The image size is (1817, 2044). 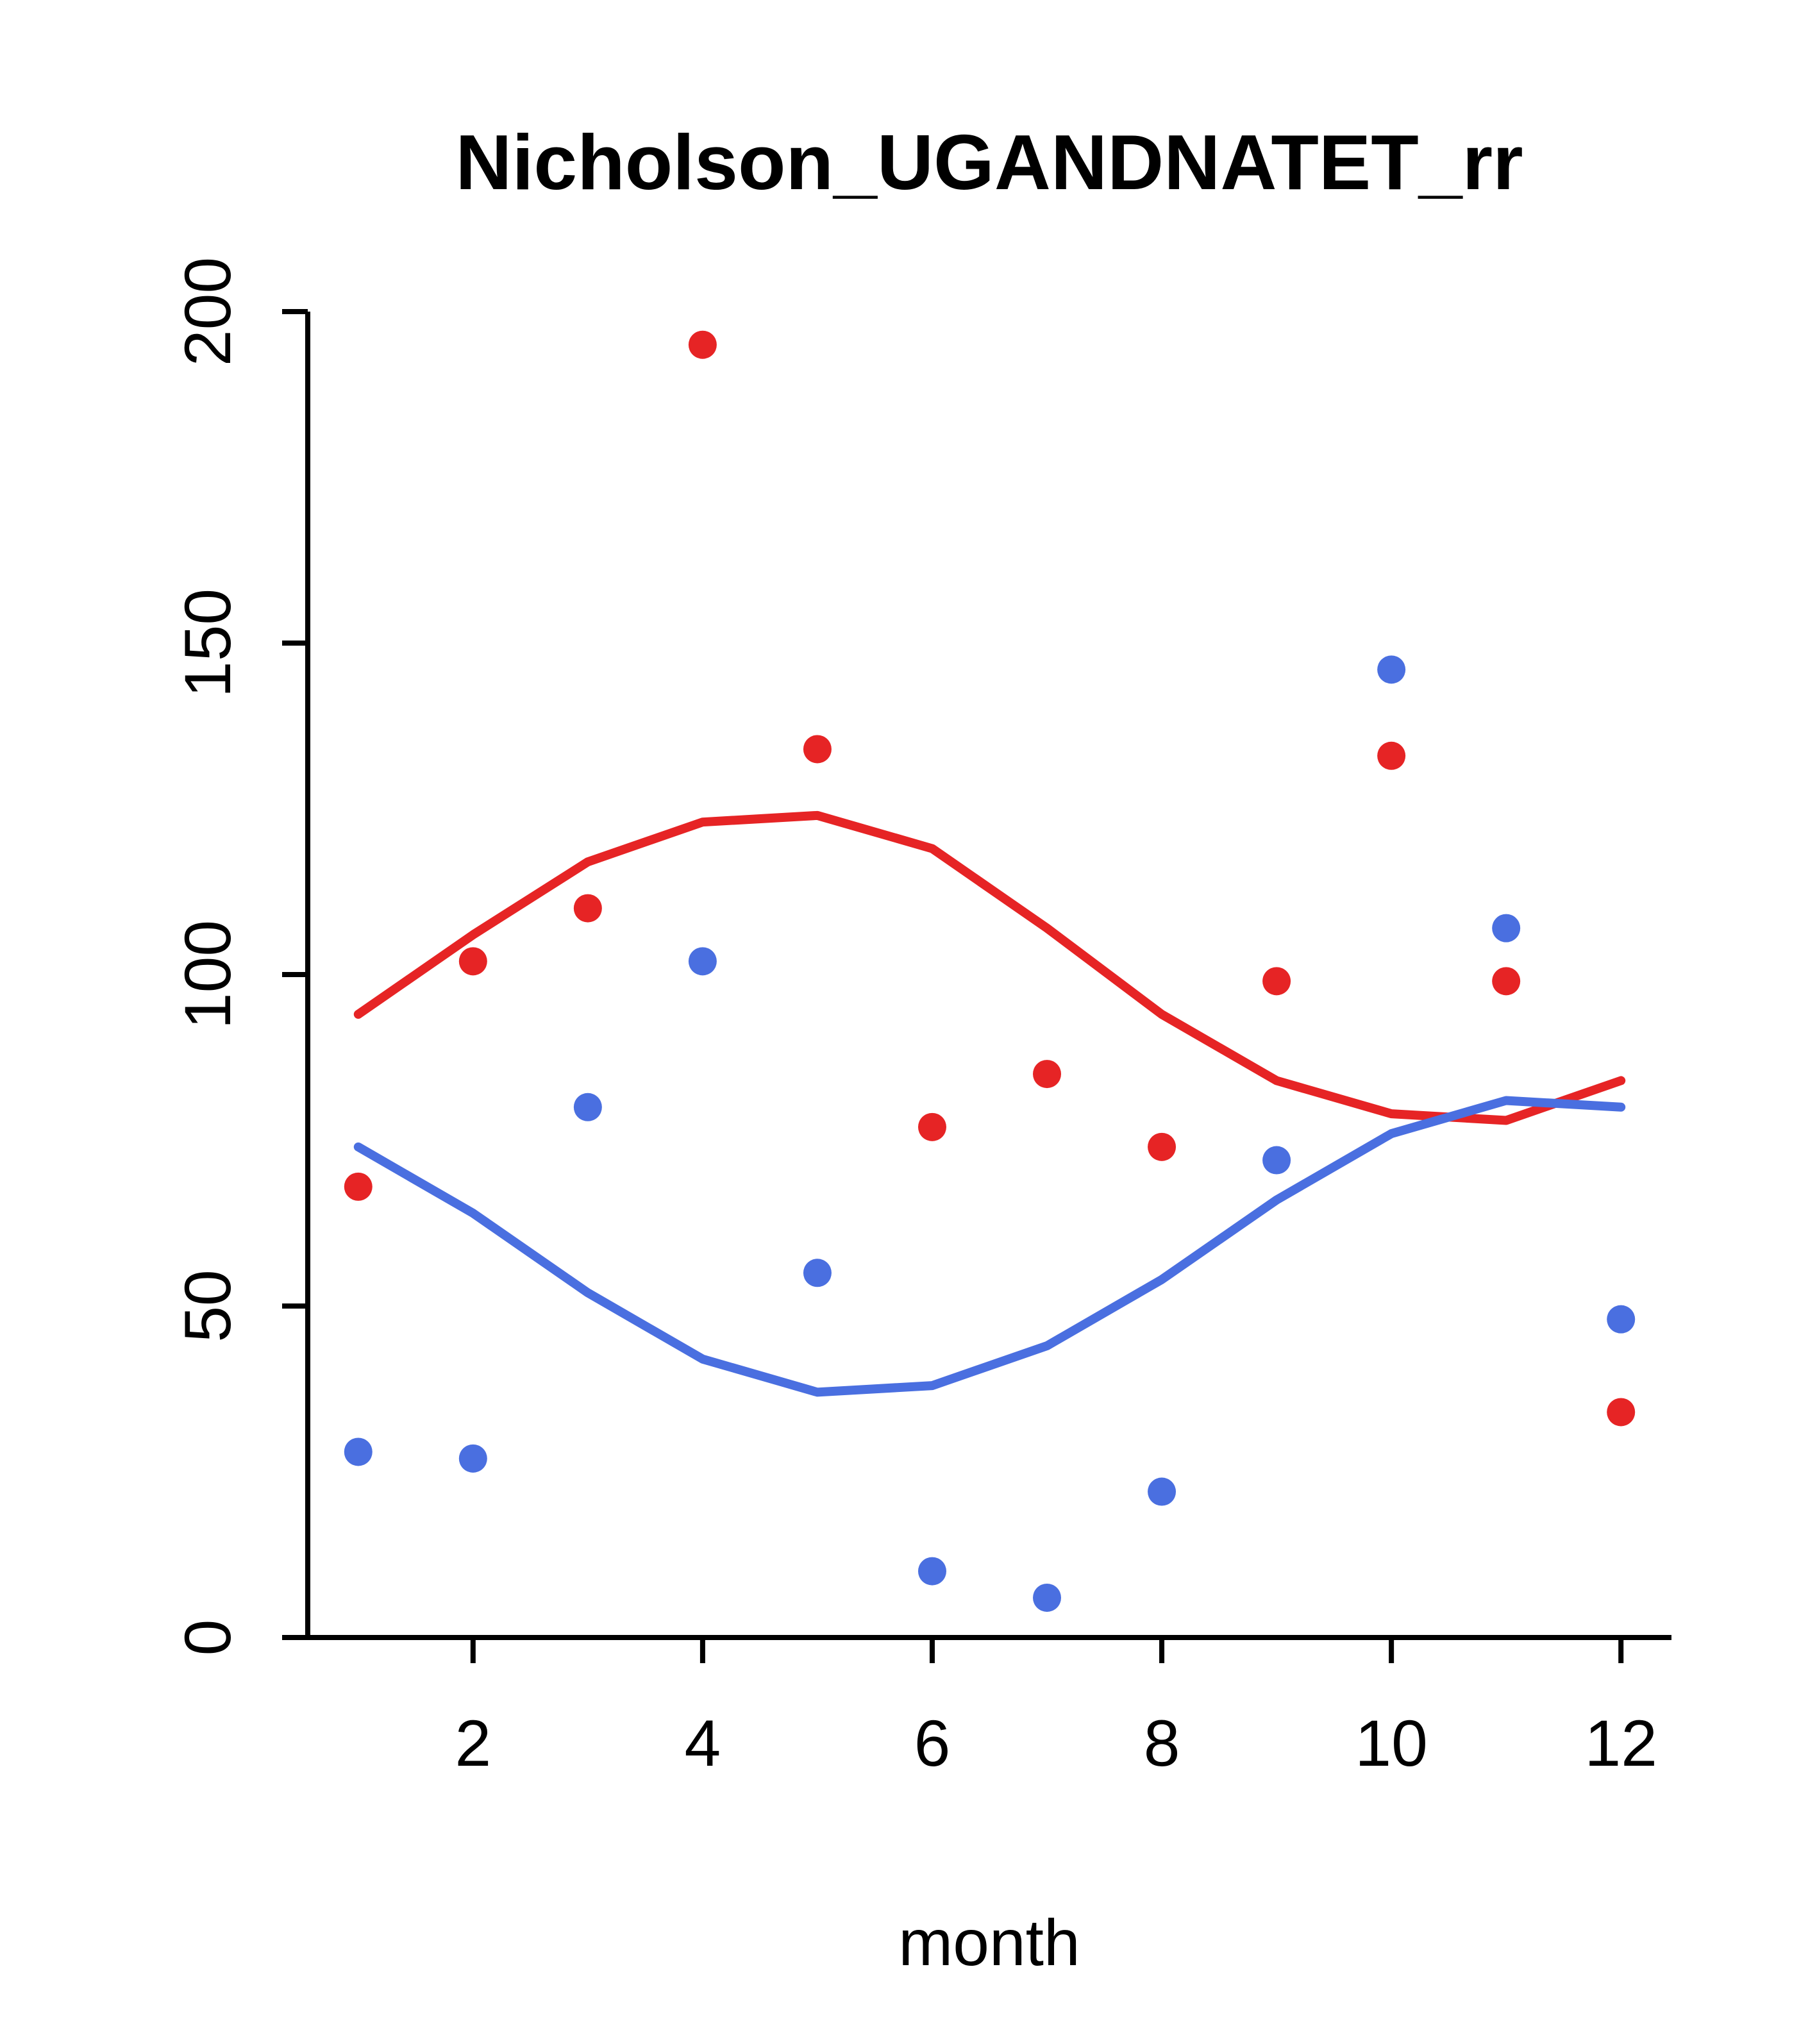 I want to click on y-tick-label: 150, so click(x=208, y=643).